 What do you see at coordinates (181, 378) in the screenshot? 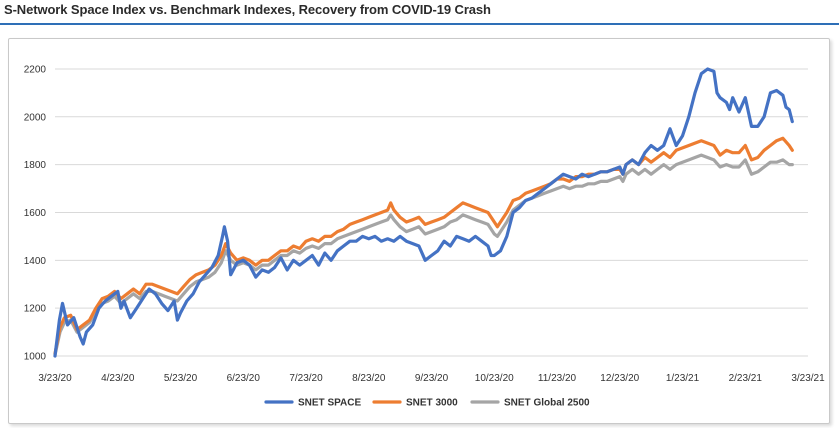
I see `x-tick-label: 5/23/20` at bounding box center [181, 378].